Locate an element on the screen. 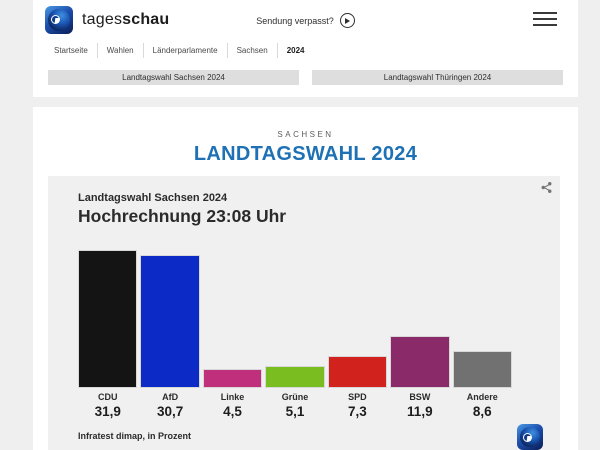 This screenshot has height=450, width=600. party-value: 5,1 is located at coordinates (295, 411).